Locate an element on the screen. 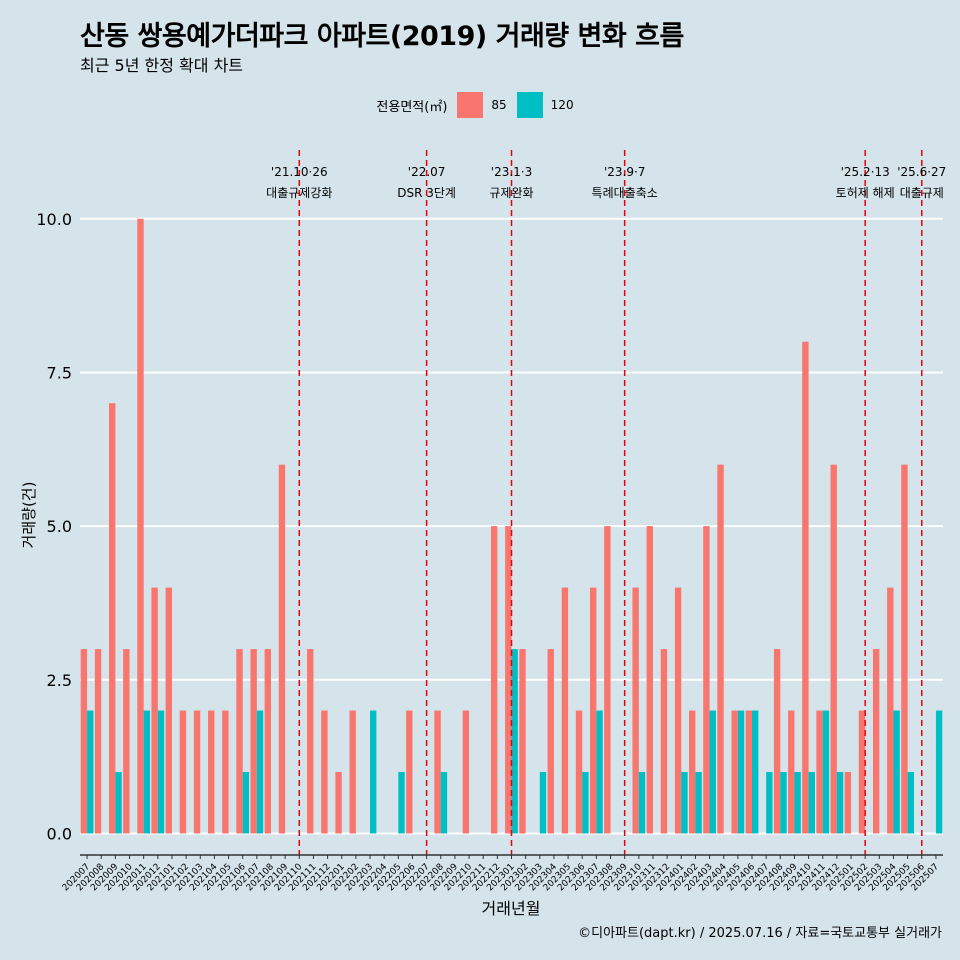 This screenshot has height=960, width=960. event-label: 대출규제강화 is located at coordinates (299, 193).